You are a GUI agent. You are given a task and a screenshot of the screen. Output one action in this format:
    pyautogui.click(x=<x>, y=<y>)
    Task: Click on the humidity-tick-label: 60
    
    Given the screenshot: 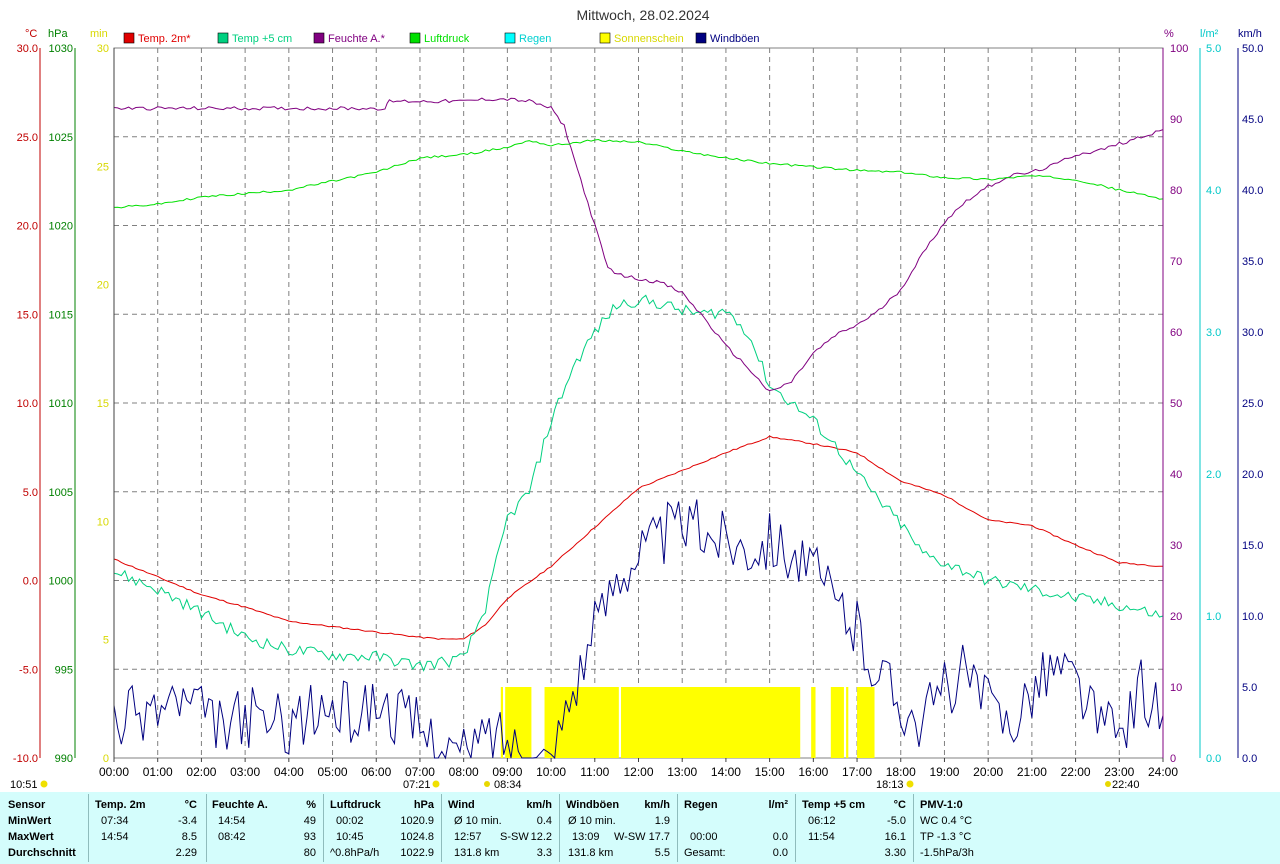 What is the action you would take?
    pyautogui.click(x=1176, y=333)
    